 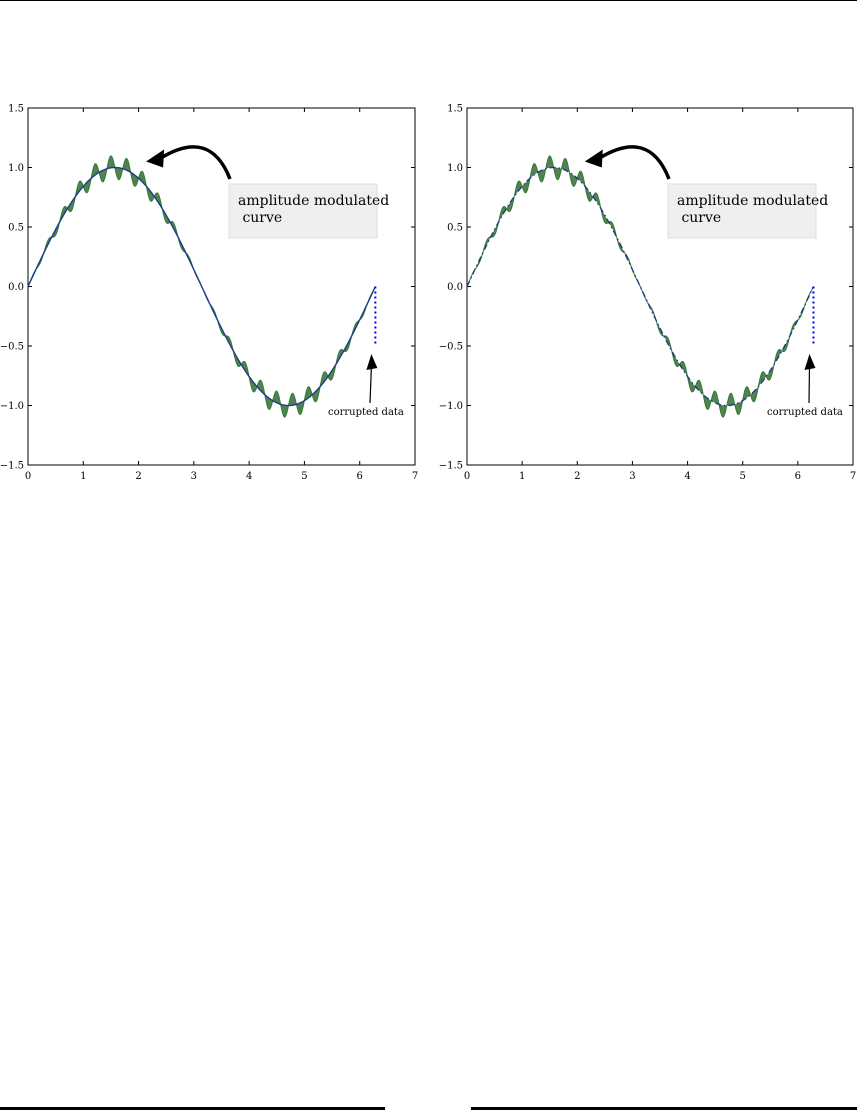 I want to click on footer-rule-right, so click(x=664, y=1108).